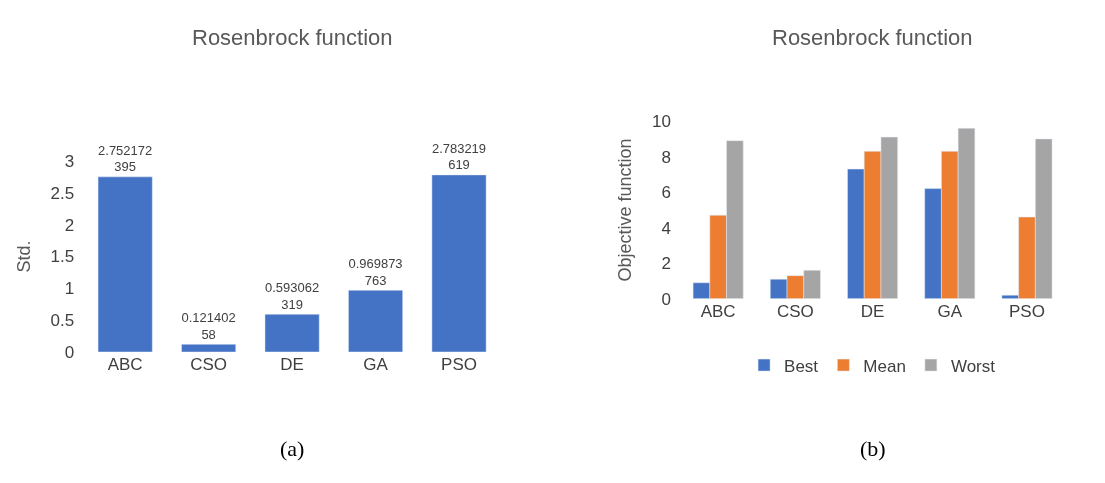 The image size is (1105, 483). Describe the element at coordinates (62, 193) in the screenshot. I see `y-tick-label: 2.5` at that location.